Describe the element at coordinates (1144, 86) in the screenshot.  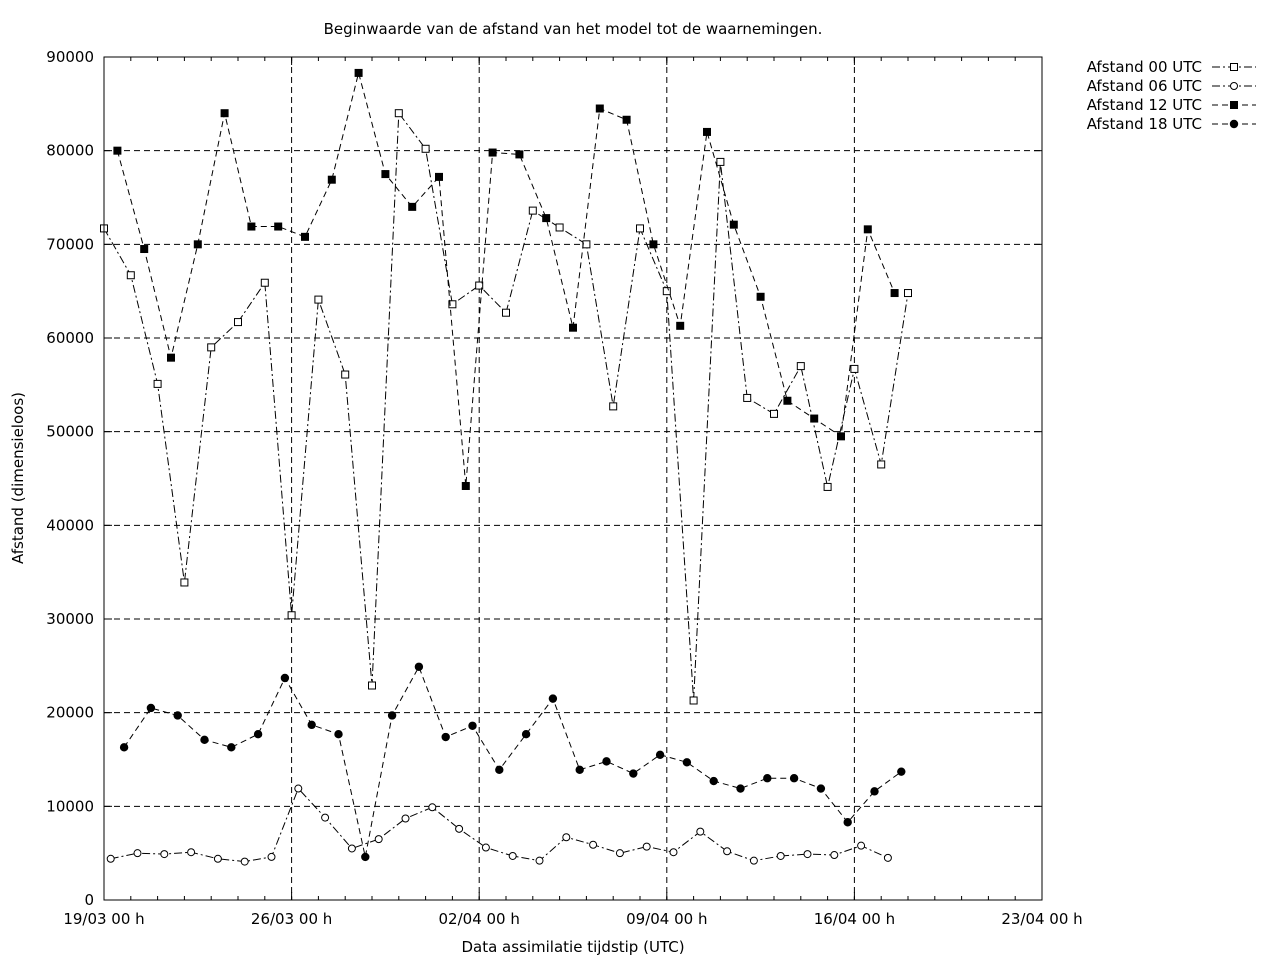
I see `legend-label: Afstand 06 UTC` at that location.